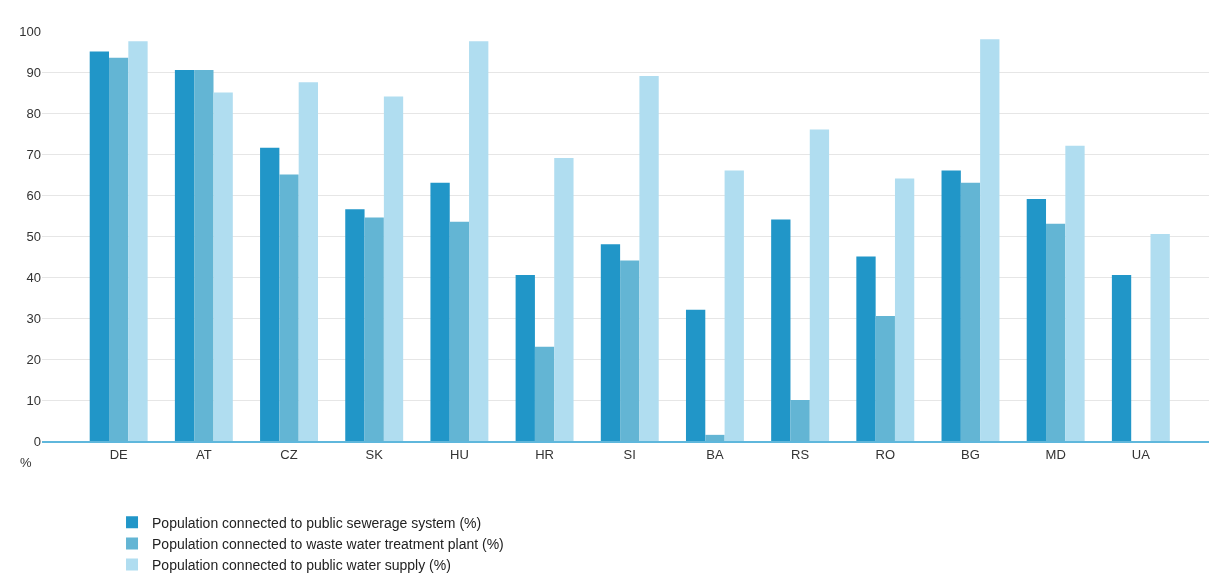 The width and height of the screenshot is (1211, 585). I want to click on legend-label: Population connected to waste water treatment plant (%), so click(328, 543).